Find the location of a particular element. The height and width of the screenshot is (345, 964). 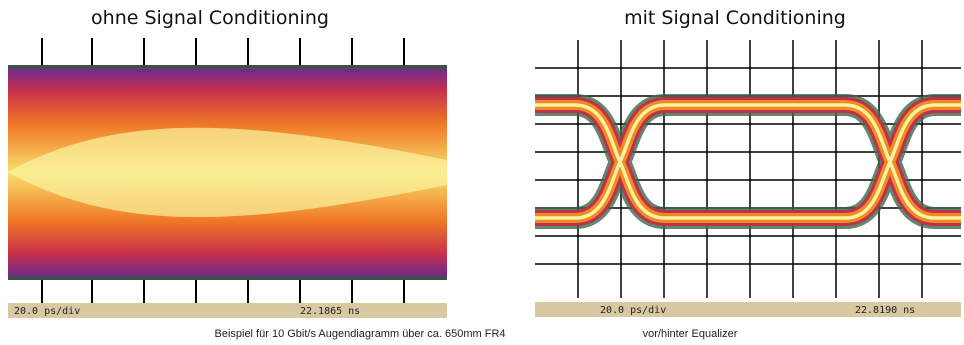

bottom-ticks is located at coordinates (223, 291).